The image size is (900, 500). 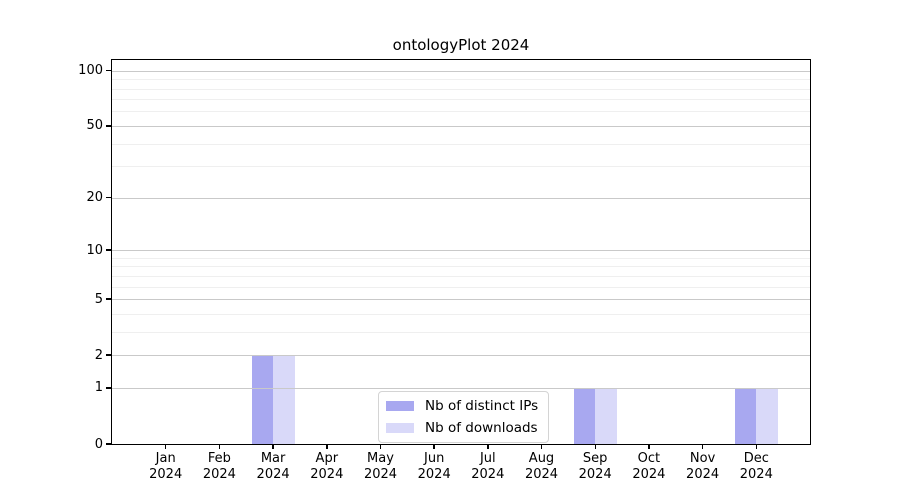 I want to click on legend-swatch-downloads, so click(x=400, y=428).